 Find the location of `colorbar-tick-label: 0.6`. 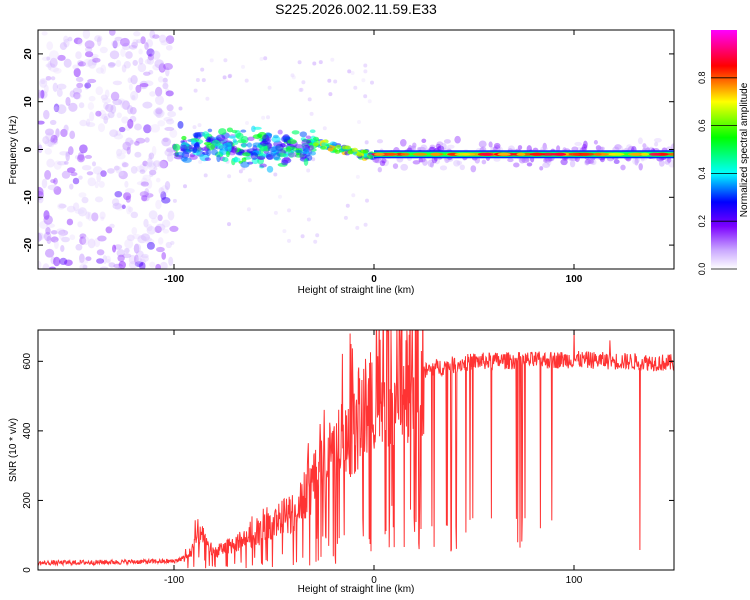

colorbar-tick-label: 0.6 is located at coordinates (702, 125).